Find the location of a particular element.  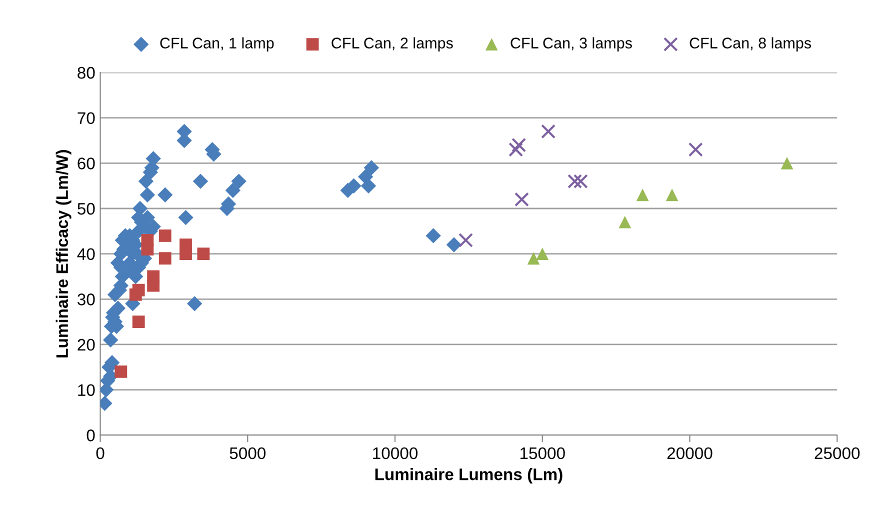

x-tick-label: 20000 is located at coordinates (689, 453).